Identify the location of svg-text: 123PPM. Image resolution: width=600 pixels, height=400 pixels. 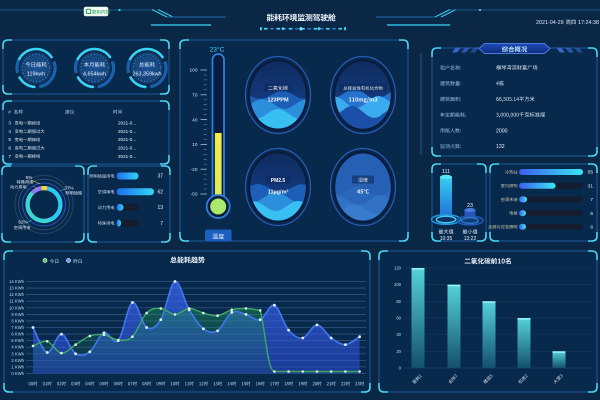
(278, 101).